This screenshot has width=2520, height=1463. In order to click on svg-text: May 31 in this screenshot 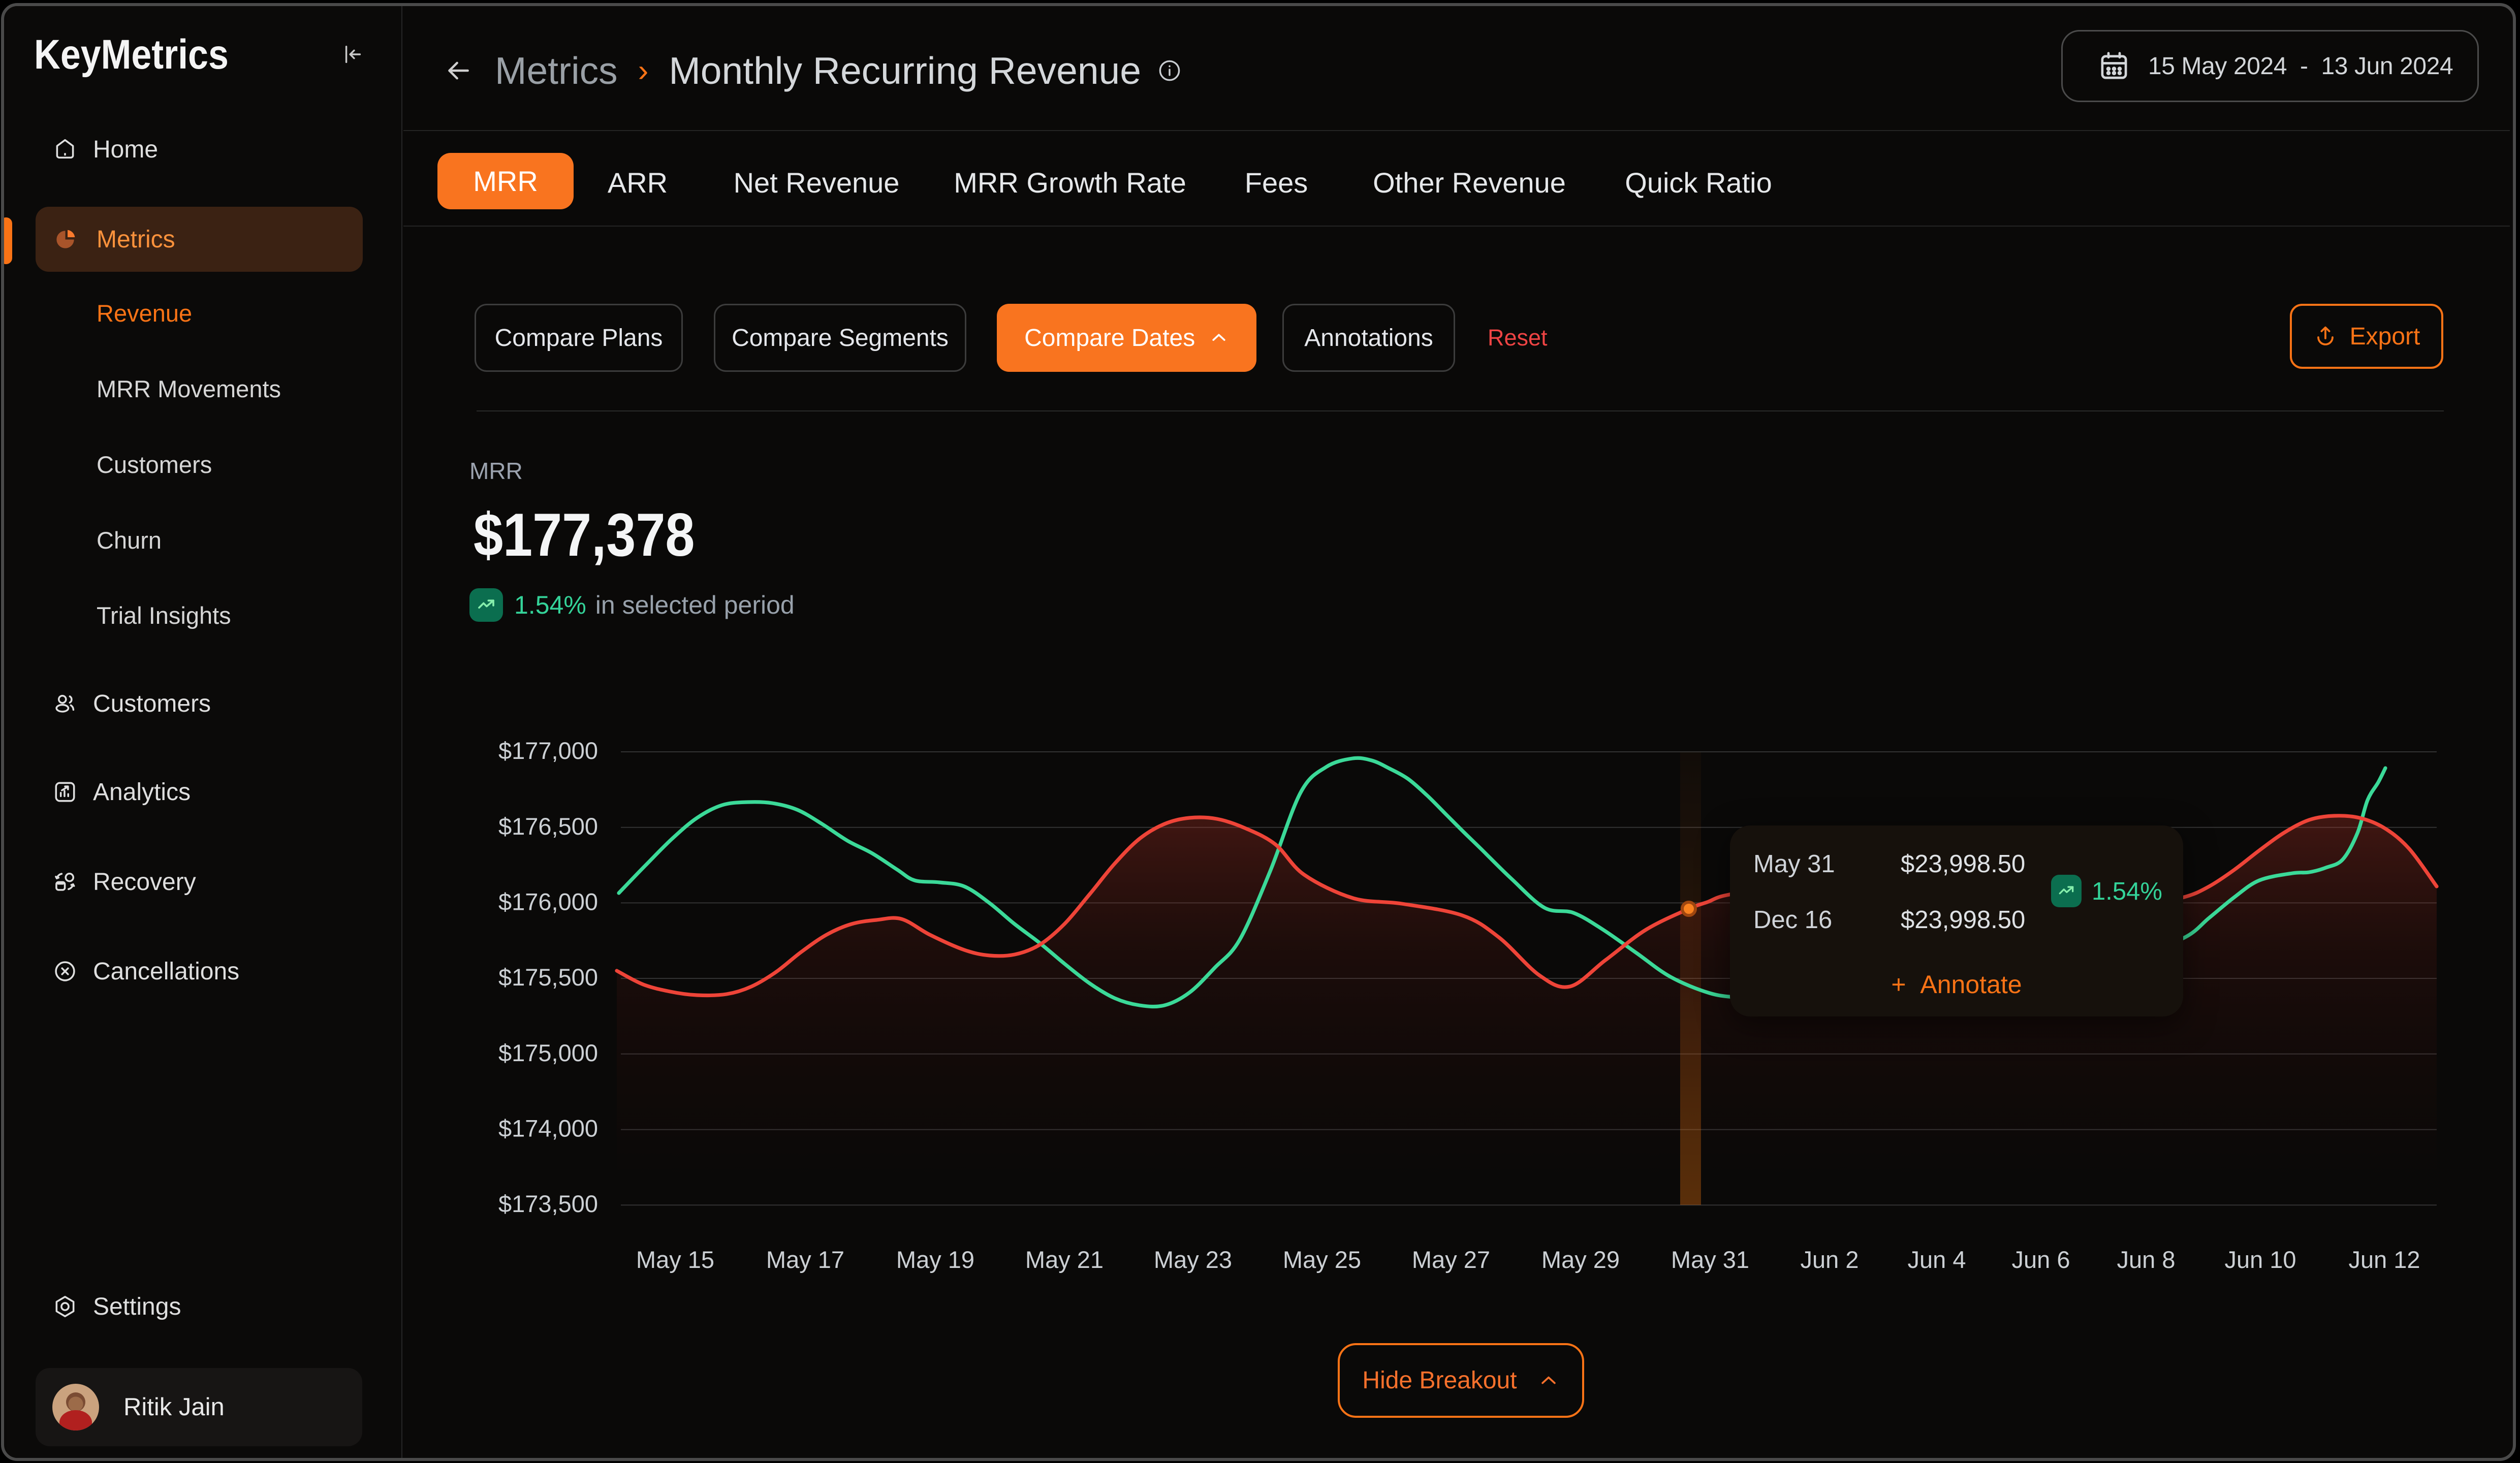, I will do `click(1710, 1260)`.